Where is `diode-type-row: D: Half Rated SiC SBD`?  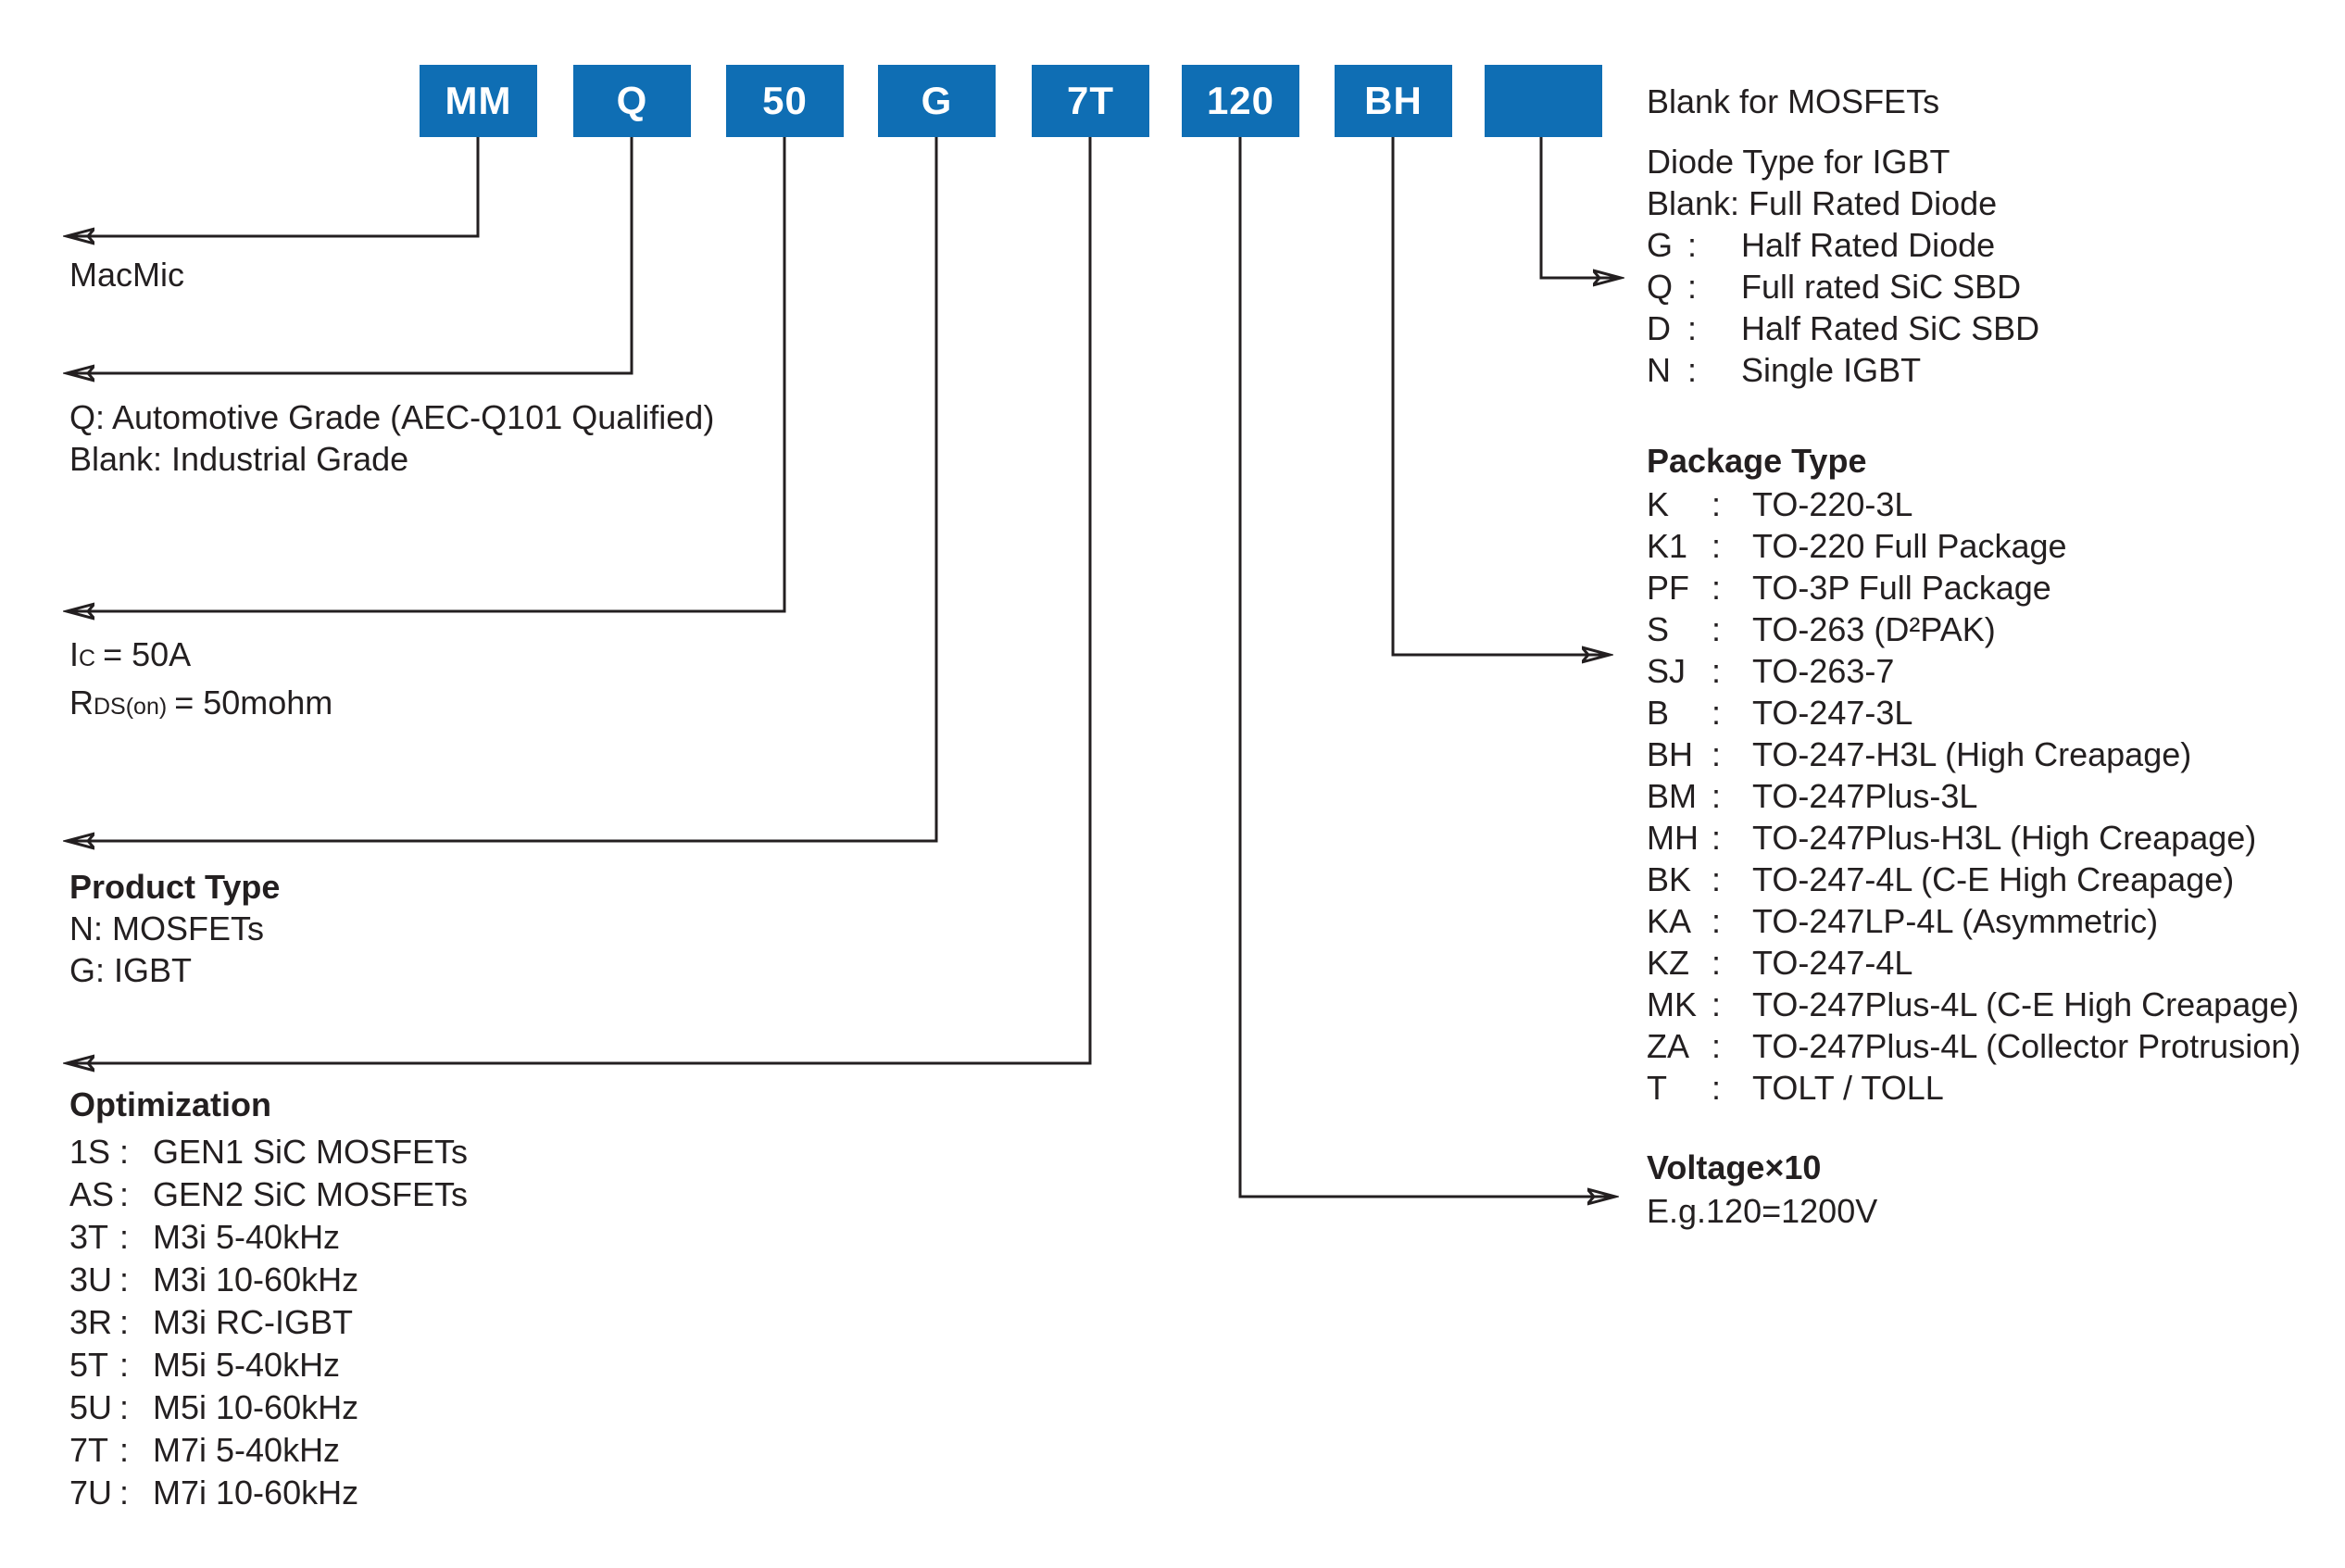 diode-type-row: D: Half Rated SiC SBD is located at coordinates (1843, 328).